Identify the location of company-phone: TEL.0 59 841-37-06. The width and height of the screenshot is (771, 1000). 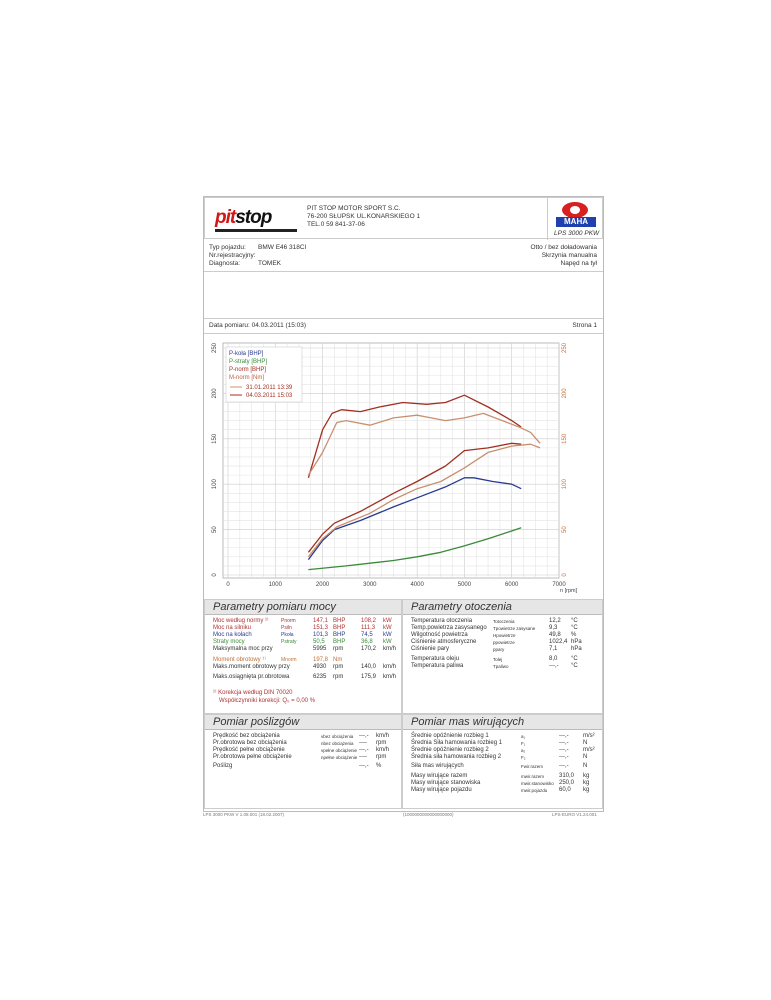
(336, 224).